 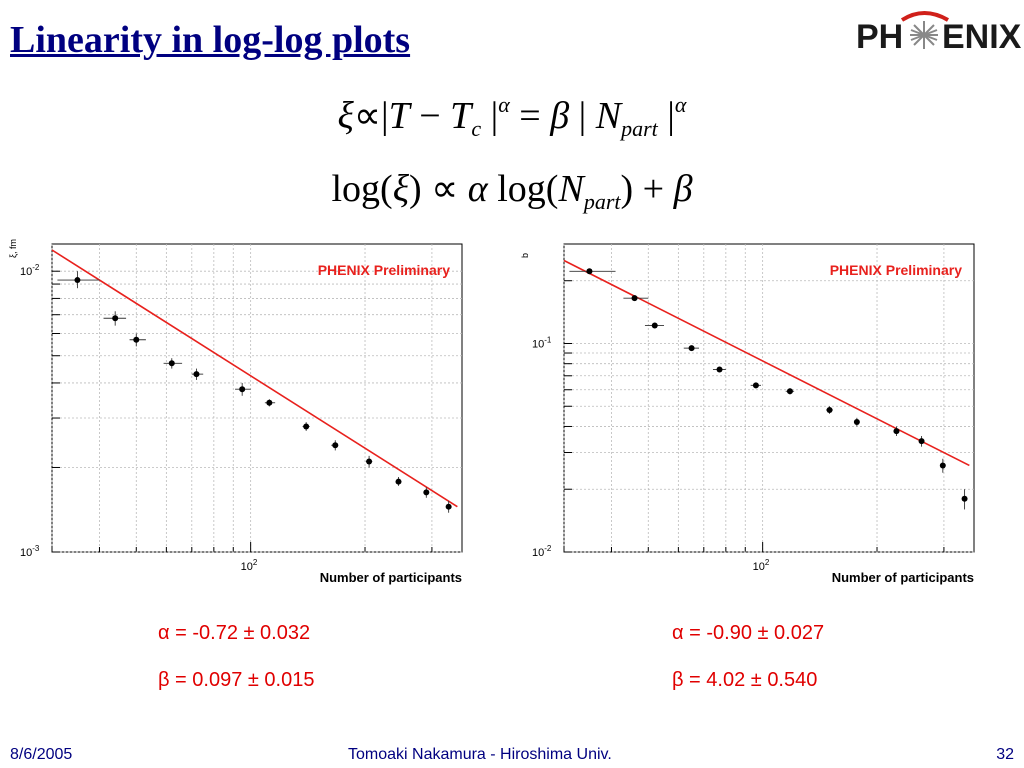 What do you see at coordinates (748, 633) in the screenshot?
I see `fit-alpha-right: α = -0.90 ± 0.027` at bounding box center [748, 633].